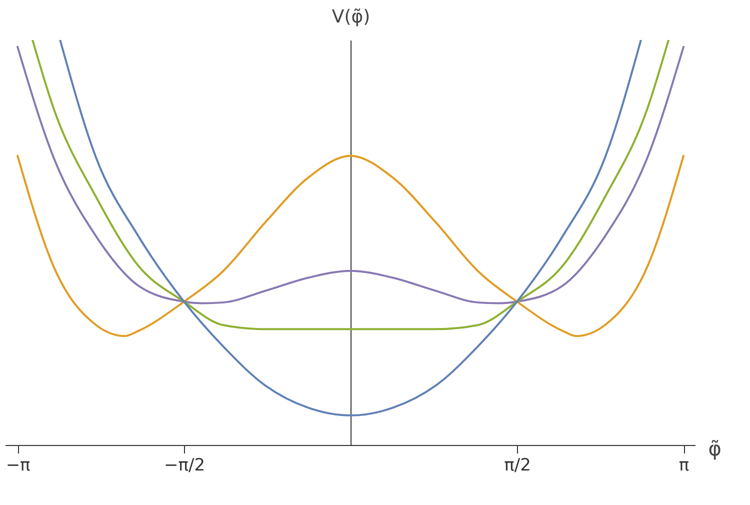 The height and width of the screenshot is (505, 750). I want to click on y-axis-title: V(φ̃), so click(351, 17).